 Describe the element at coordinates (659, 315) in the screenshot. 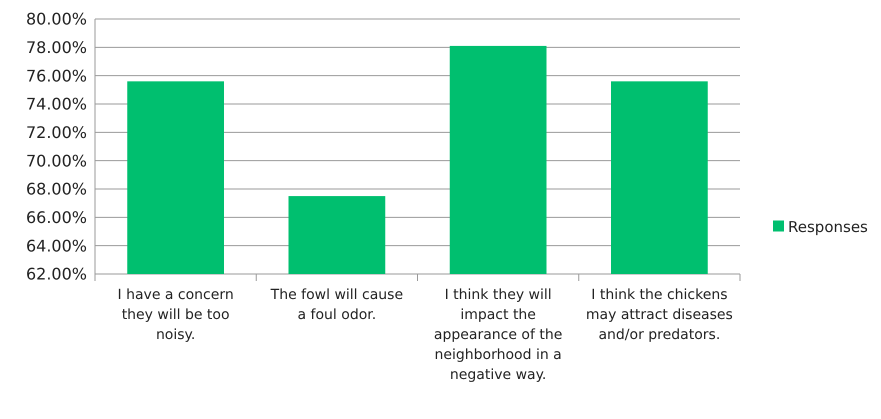

I see `x-tick-label: I think the chickens may attract diseases and/or predators.` at that location.